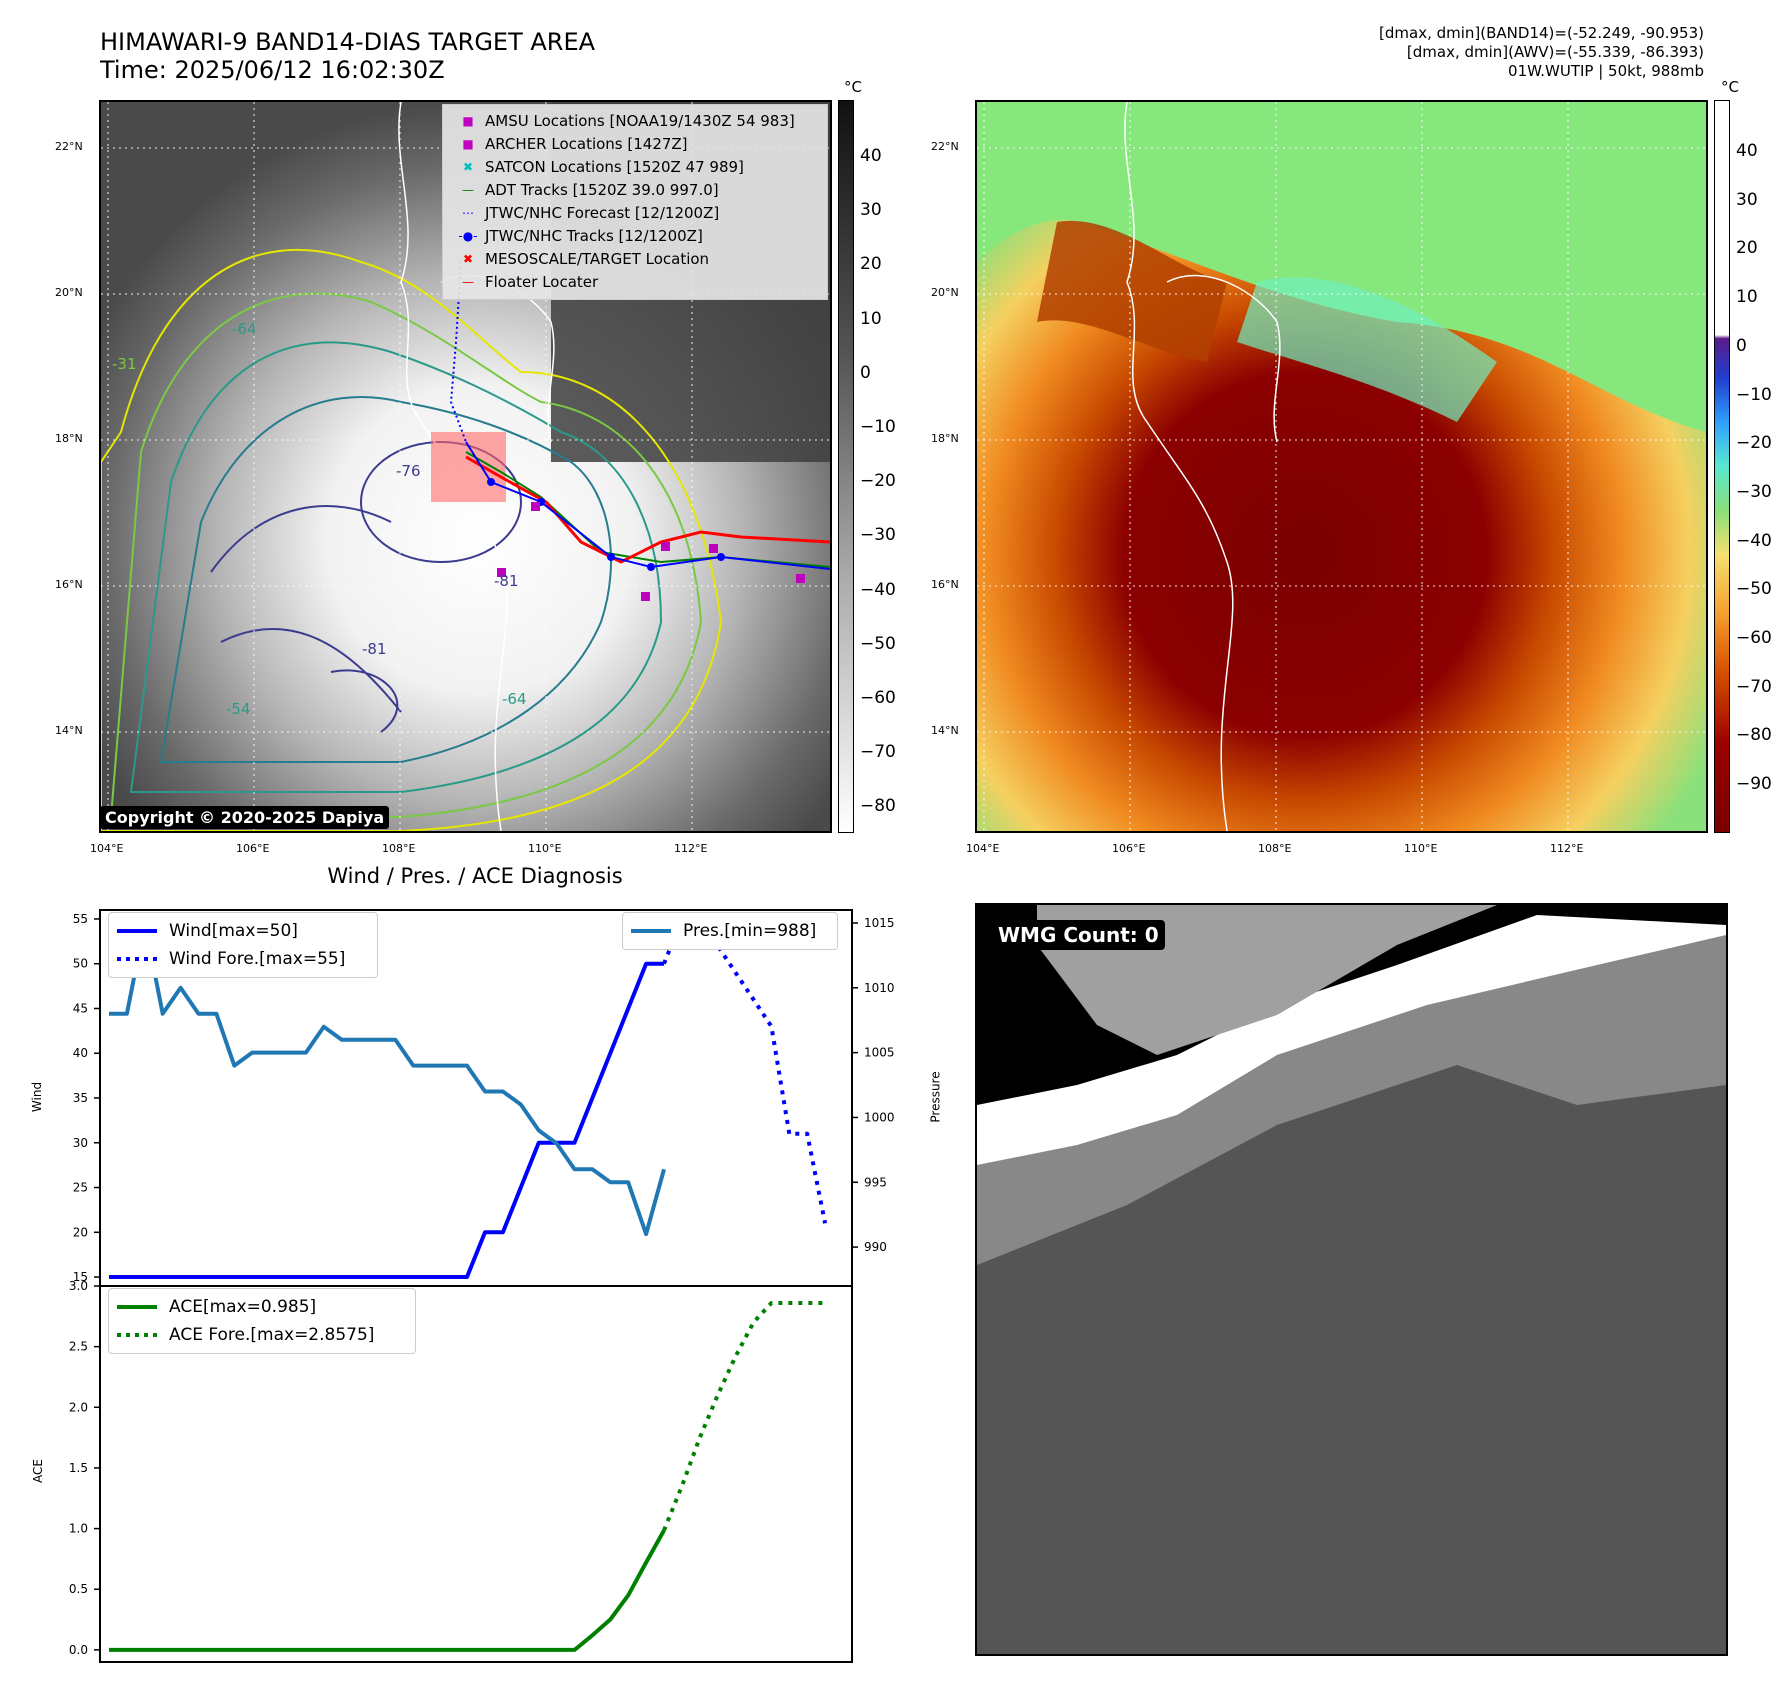 This screenshot has width=1792, height=1690. I want to click on ace-legend: ACE[max=0.985] ACE Fore.[max=2.8575], so click(262, 1321).